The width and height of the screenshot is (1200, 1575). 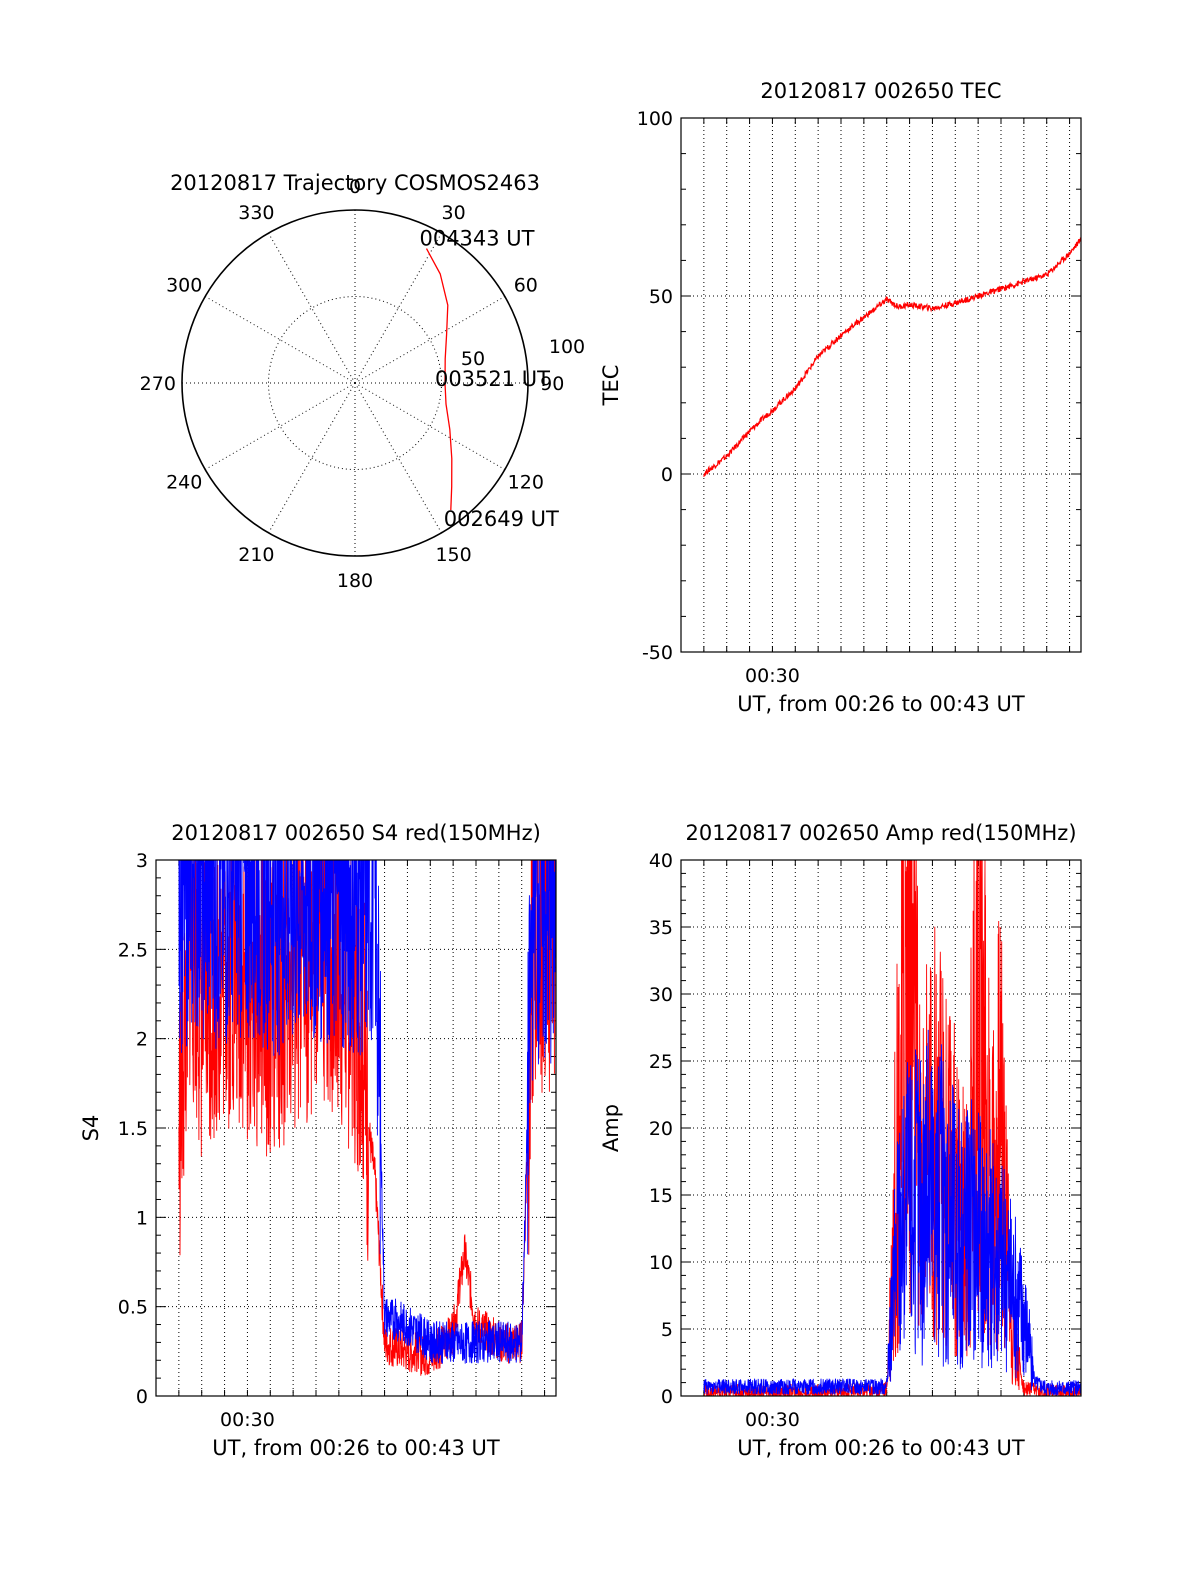 What do you see at coordinates (133, 1308) in the screenshot?
I see `s4-ytick-label: 0.5` at bounding box center [133, 1308].